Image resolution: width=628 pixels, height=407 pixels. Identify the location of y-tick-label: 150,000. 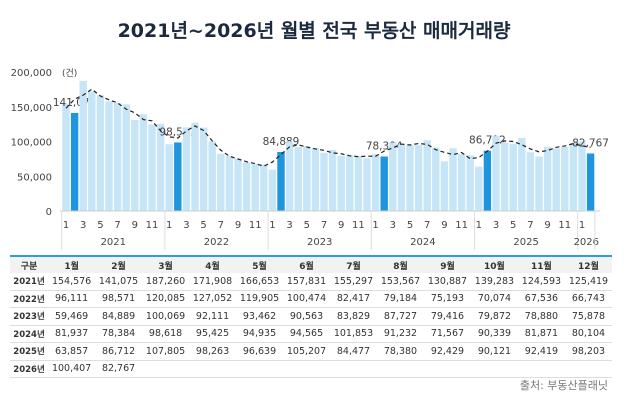
(31, 108).